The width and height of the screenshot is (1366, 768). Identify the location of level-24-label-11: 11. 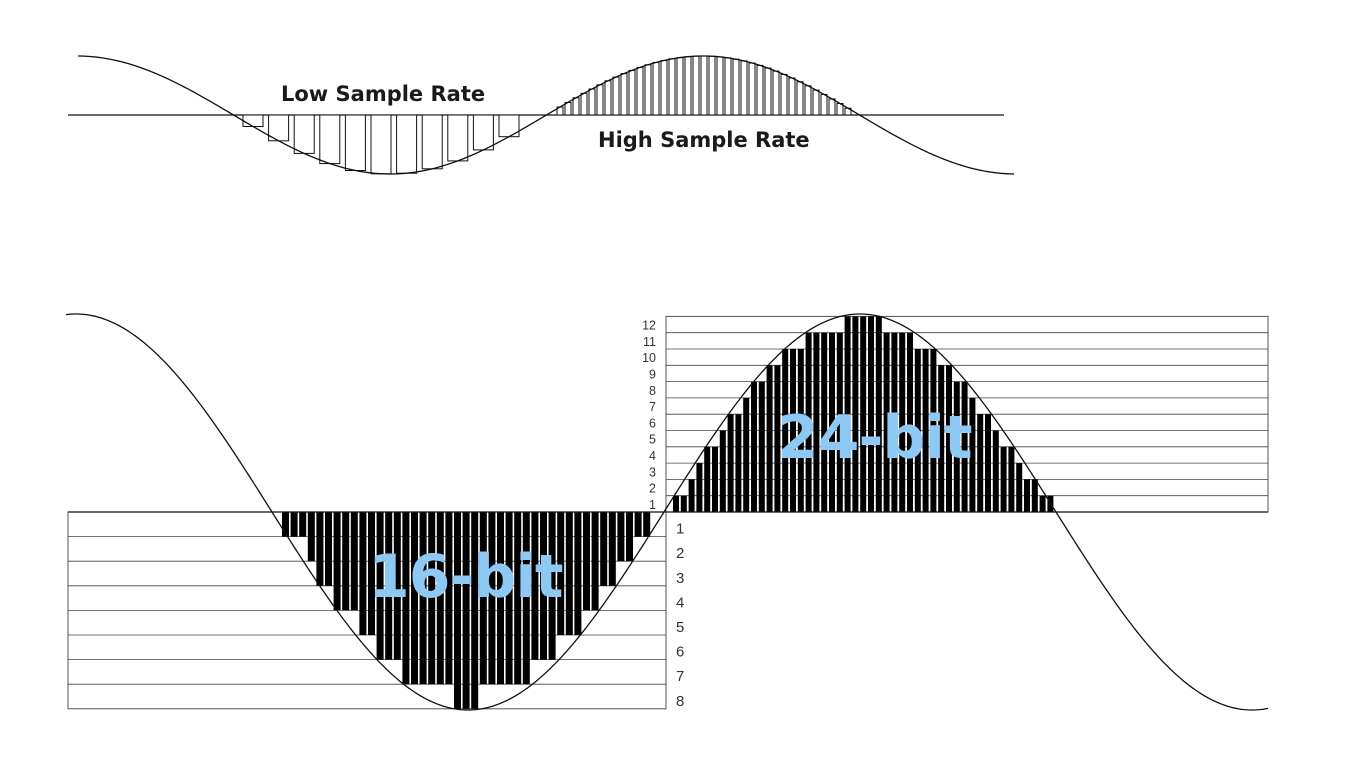
(649, 342).